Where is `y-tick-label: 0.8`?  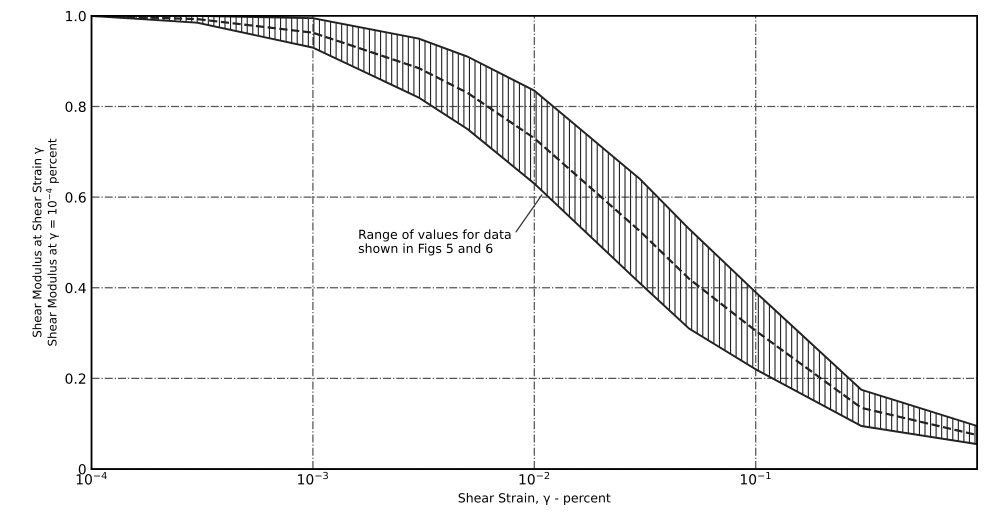 y-tick-label: 0.8 is located at coordinates (75, 107).